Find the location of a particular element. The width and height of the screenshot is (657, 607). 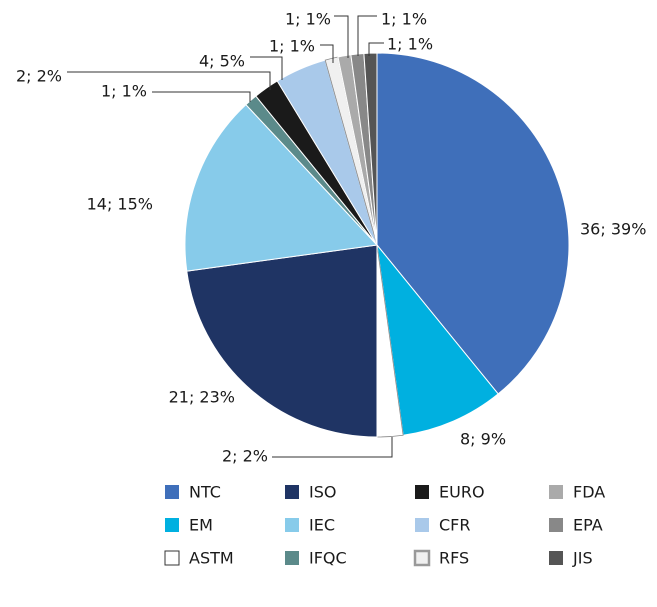

legend-label: ISO is located at coordinates (322, 492).